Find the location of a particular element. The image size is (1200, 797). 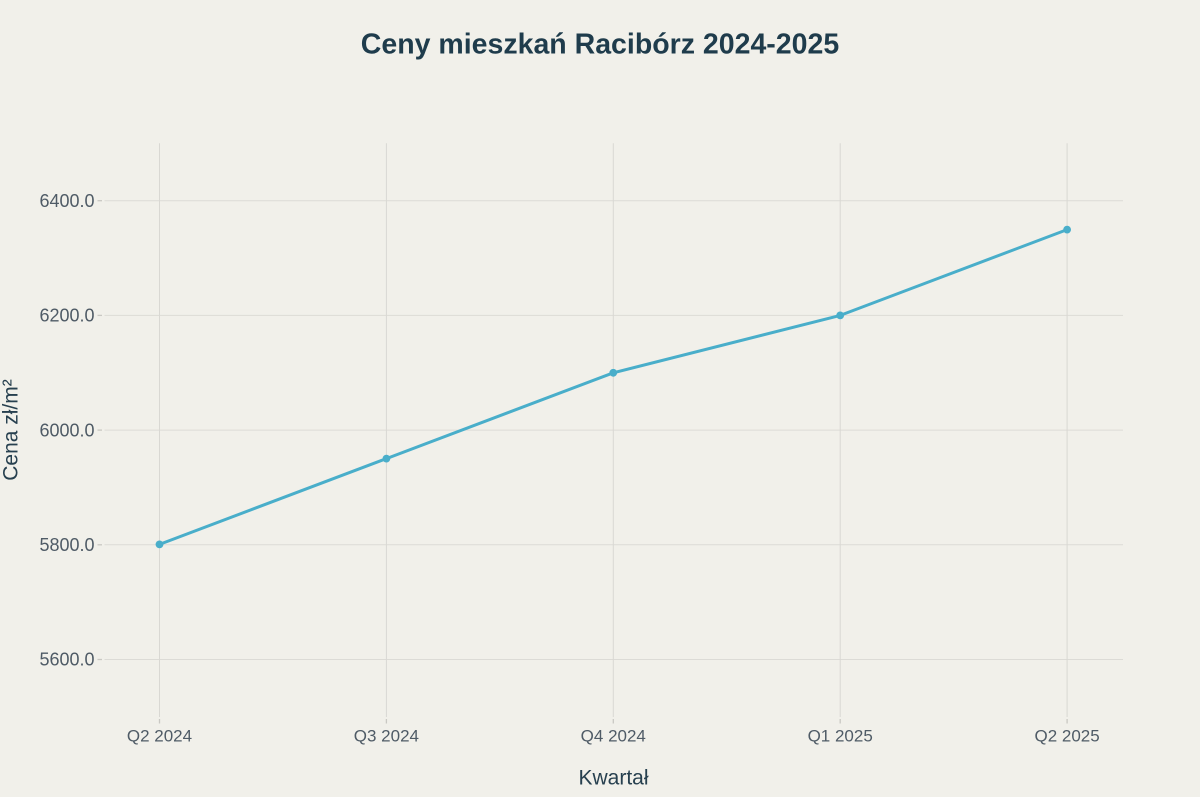

svg-text: 6200.0 is located at coordinates (66, 316).